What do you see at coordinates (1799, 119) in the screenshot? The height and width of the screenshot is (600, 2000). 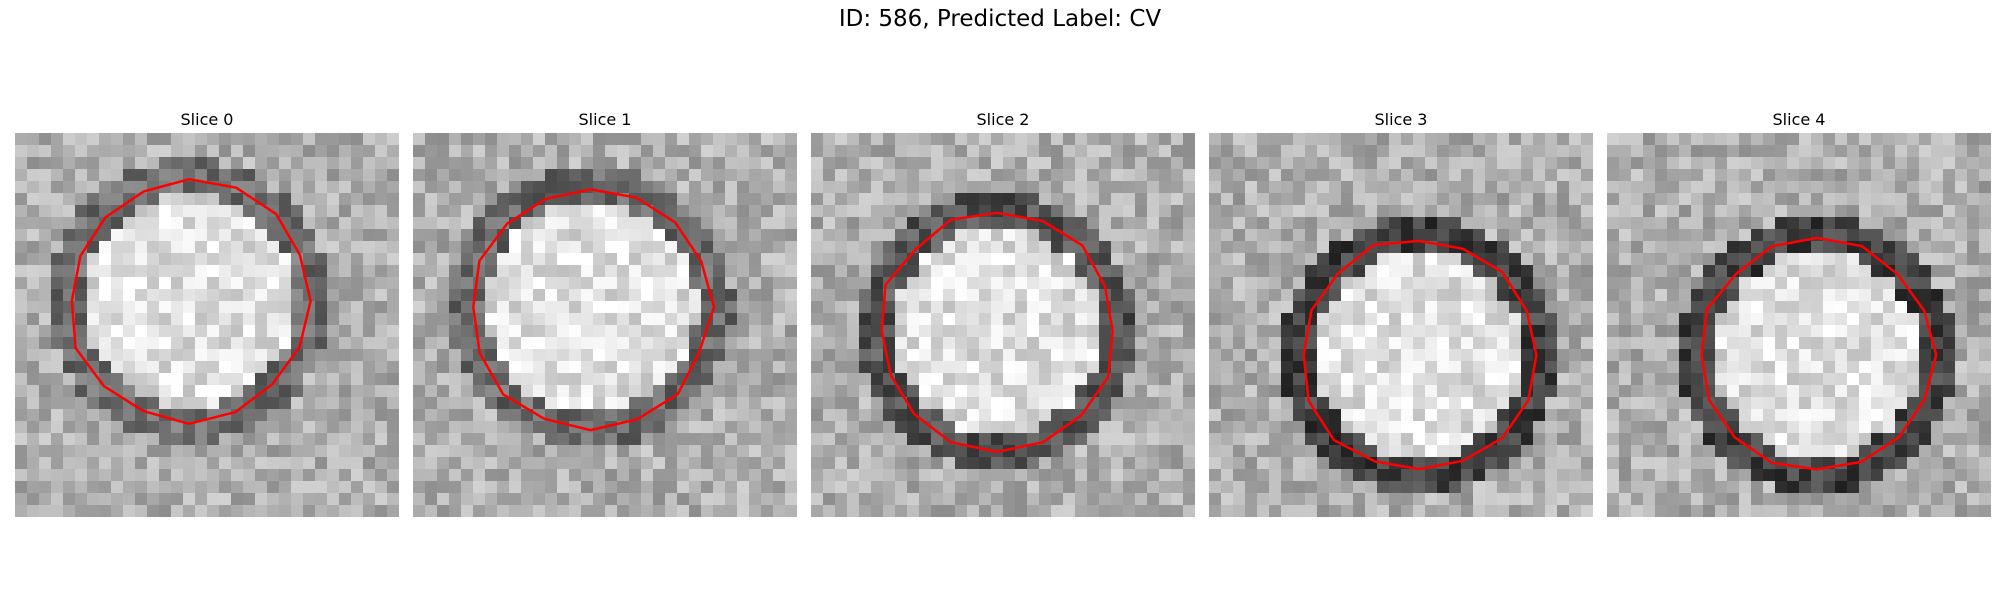 I see `slice-title: Slice 4` at bounding box center [1799, 119].